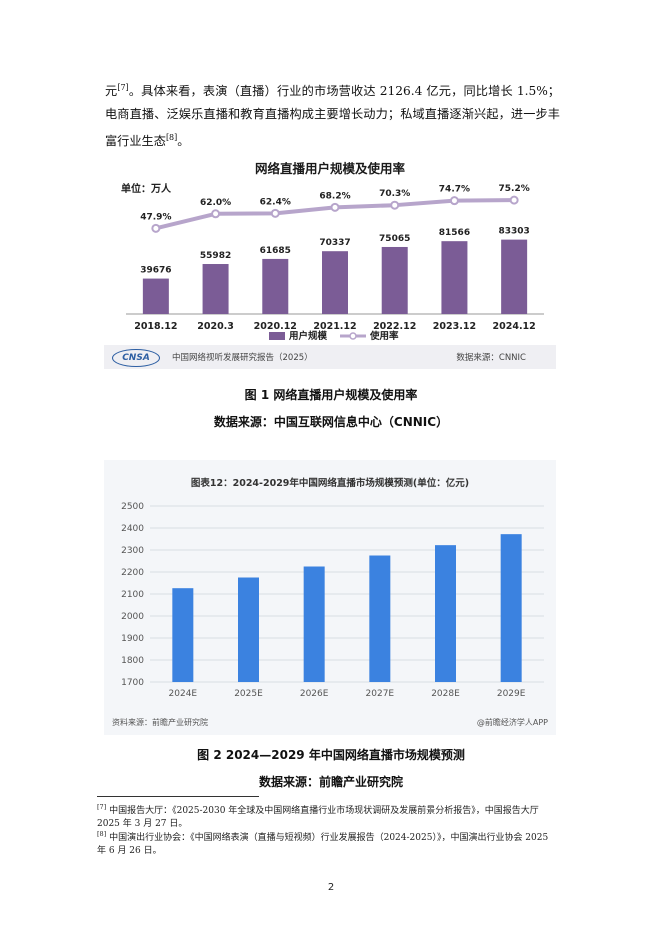  What do you see at coordinates (132, 529) in the screenshot?
I see `y-tick-label: 2400` at bounding box center [132, 529].